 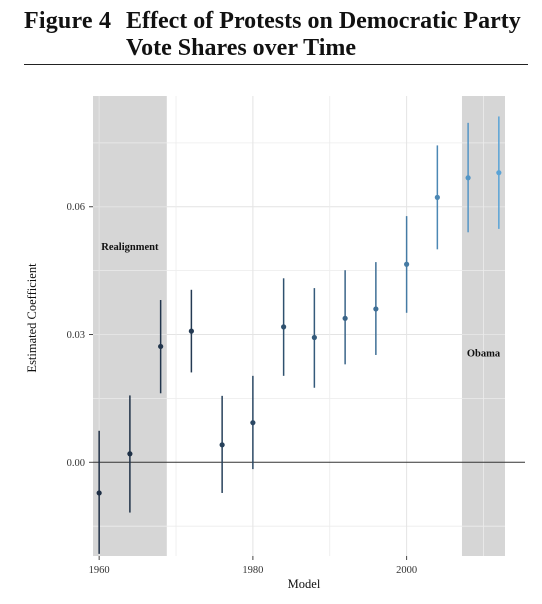 What do you see at coordinates (407, 264) in the screenshot?
I see `point-2000` at bounding box center [407, 264].